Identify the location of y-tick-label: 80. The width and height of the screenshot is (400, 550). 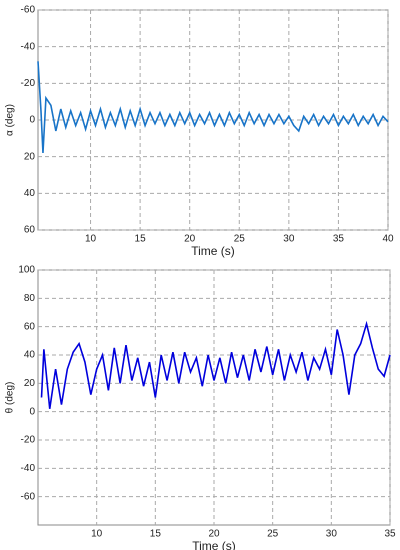
(30, 298).